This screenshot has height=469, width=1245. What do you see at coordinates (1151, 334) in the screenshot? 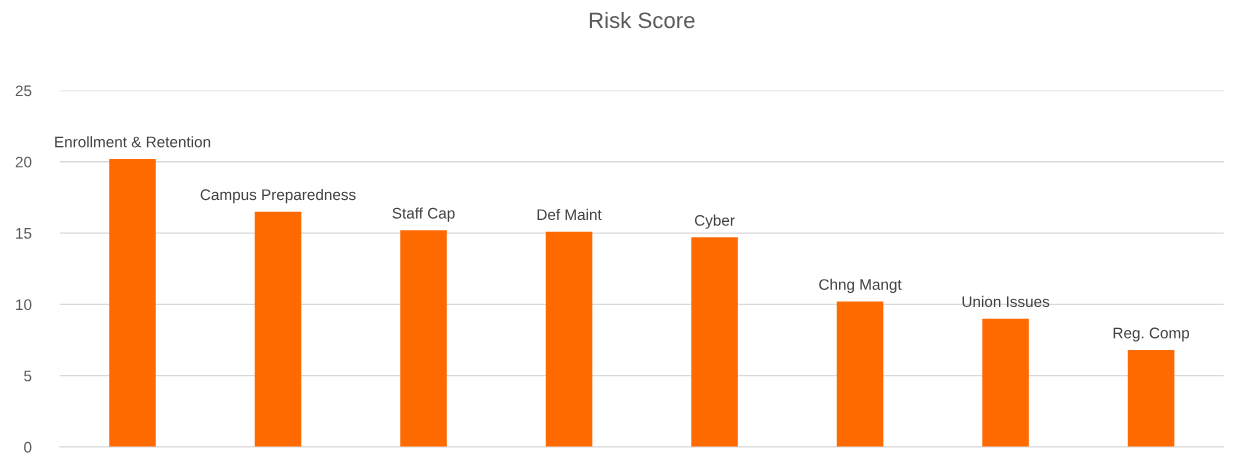
I see `x-tick-label: Reg. Comp` at bounding box center [1151, 334].